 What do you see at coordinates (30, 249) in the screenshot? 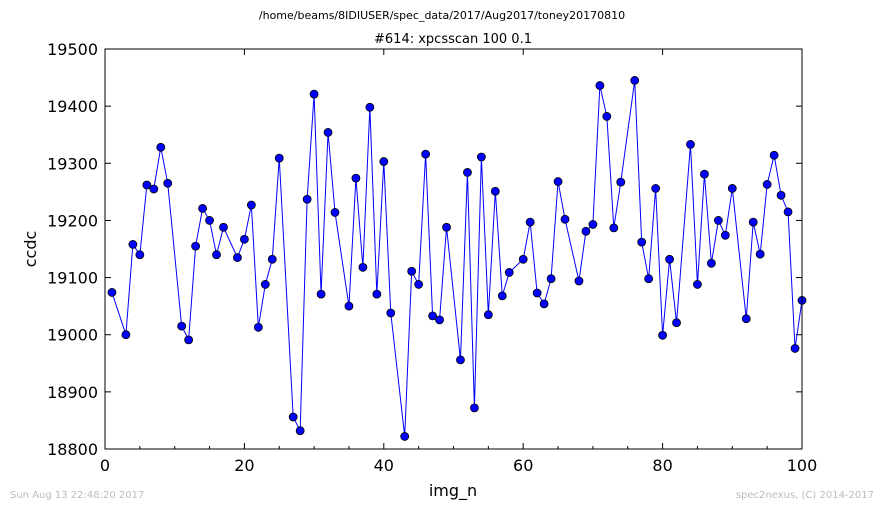
I see `y-axis-label: ccdc` at bounding box center [30, 249].